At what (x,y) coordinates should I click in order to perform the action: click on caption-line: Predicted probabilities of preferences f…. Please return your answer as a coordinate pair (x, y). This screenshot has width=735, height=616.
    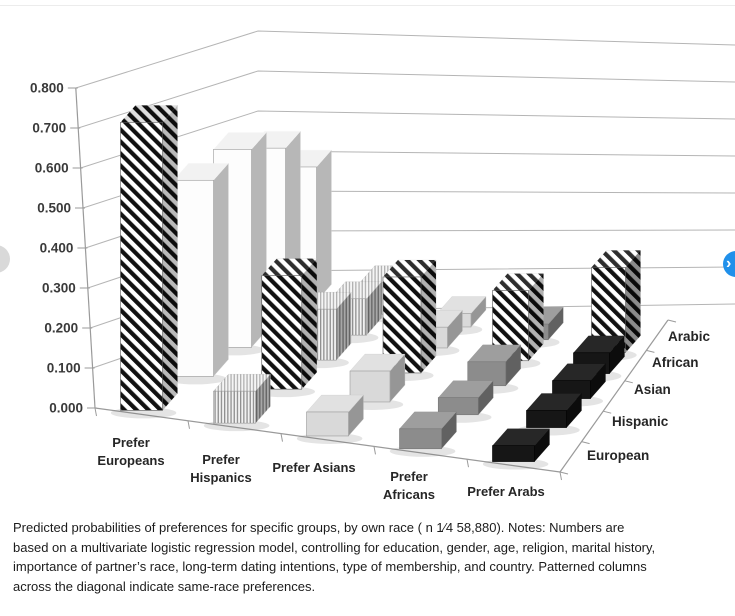
    Looking at the image, I should click on (319, 527).